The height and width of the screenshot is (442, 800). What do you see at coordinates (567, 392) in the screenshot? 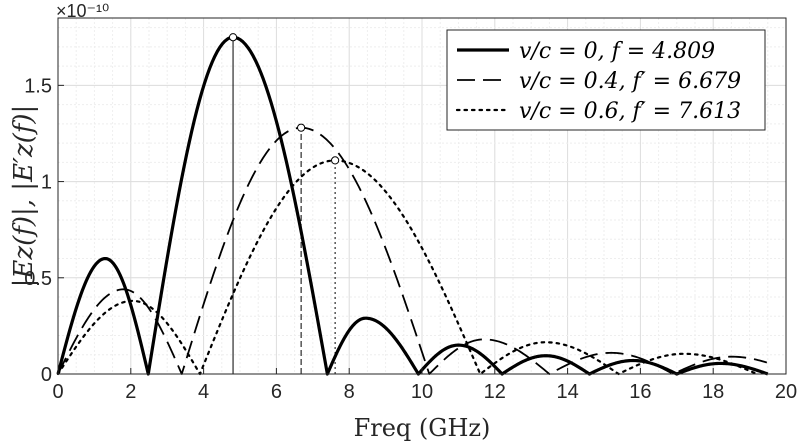
I see `x-tick-label: 14` at bounding box center [567, 392].